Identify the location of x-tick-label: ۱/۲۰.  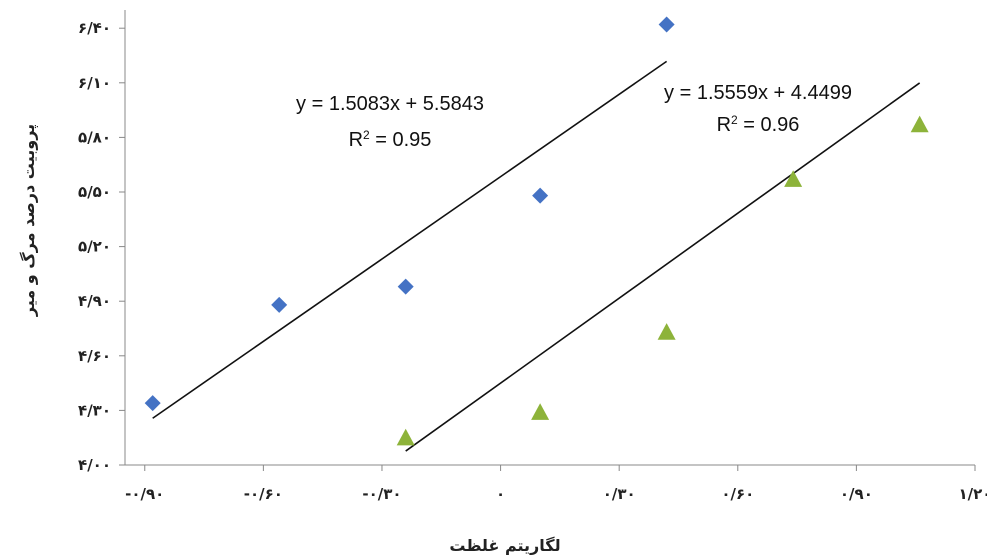
(973, 494).